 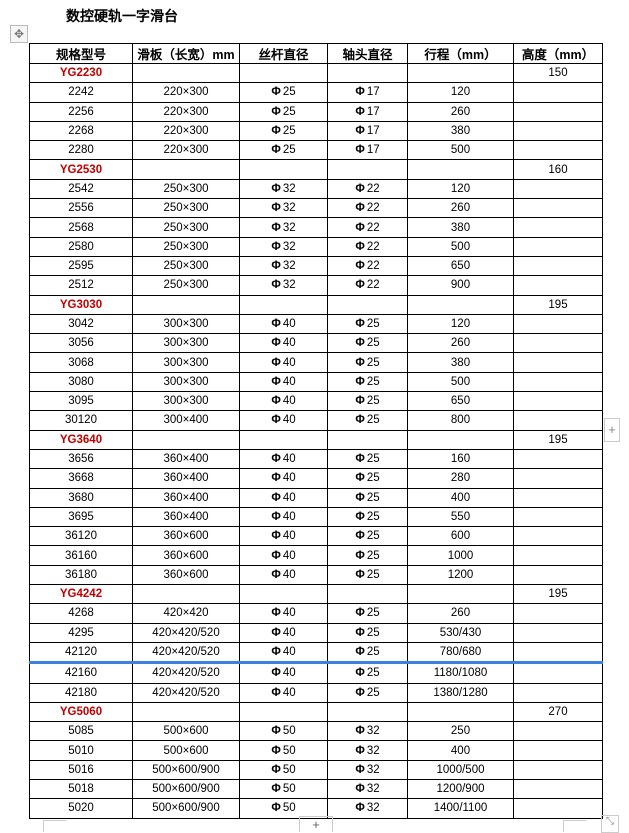 I want to click on model-cell: 5085, so click(x=81, y=731).